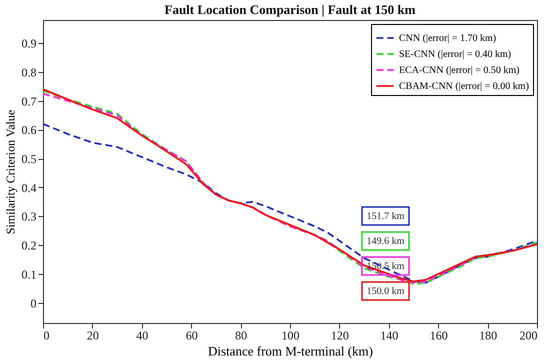 This screenshot has height=362, width=550. What do you see at coordinates (385, 241) in the screenshot?
I see `annotation: 149.6 km` at bounding box center [385, 241].